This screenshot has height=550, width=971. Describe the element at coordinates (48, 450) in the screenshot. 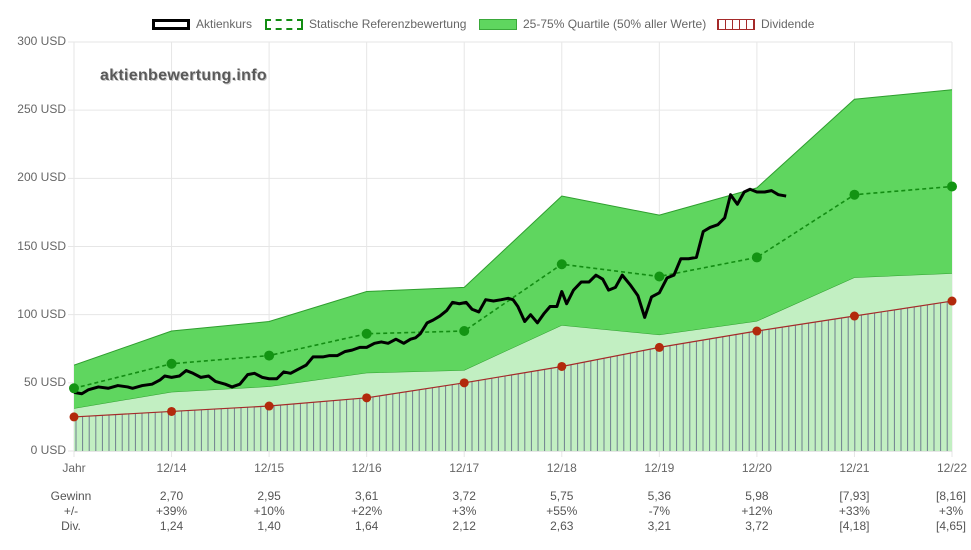

I see `y-tick-label: 0 USD` at that location.